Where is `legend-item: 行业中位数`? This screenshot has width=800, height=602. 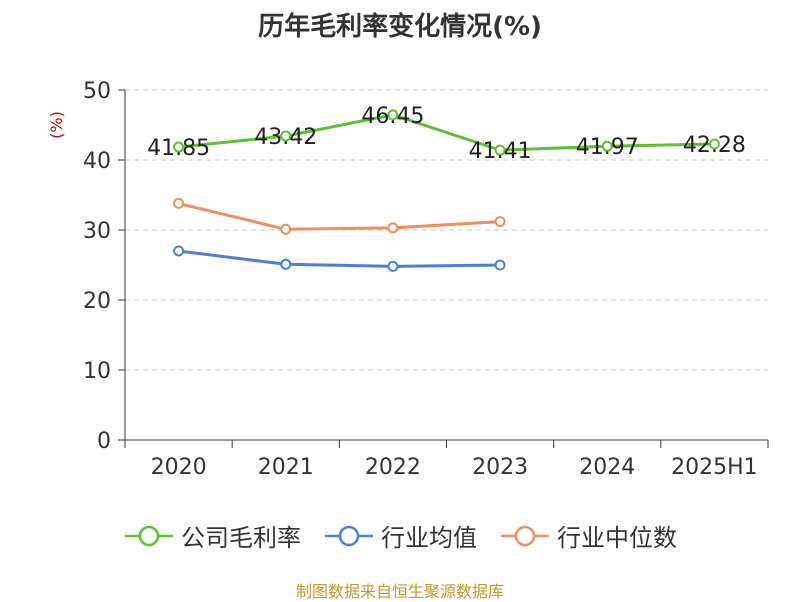
legend-item: 行业中位数 is located at coordinates (588, 535).